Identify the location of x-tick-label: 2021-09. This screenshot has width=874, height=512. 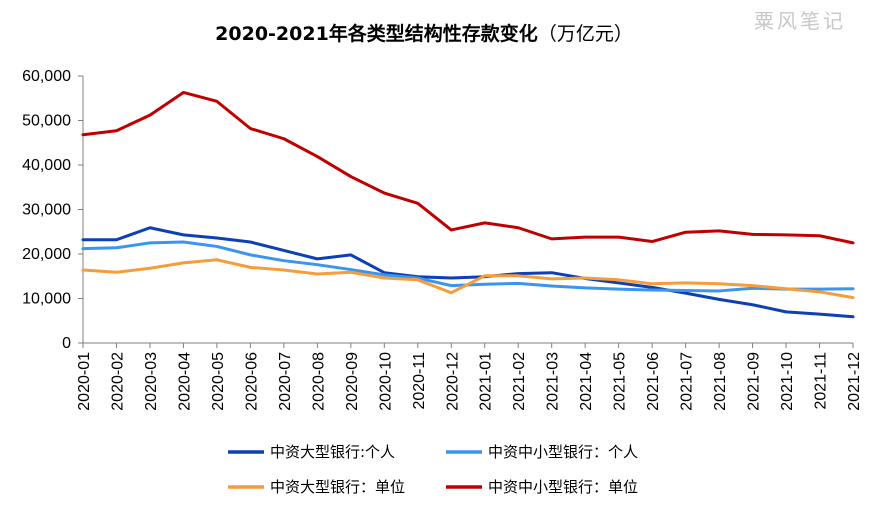
(754, 381).